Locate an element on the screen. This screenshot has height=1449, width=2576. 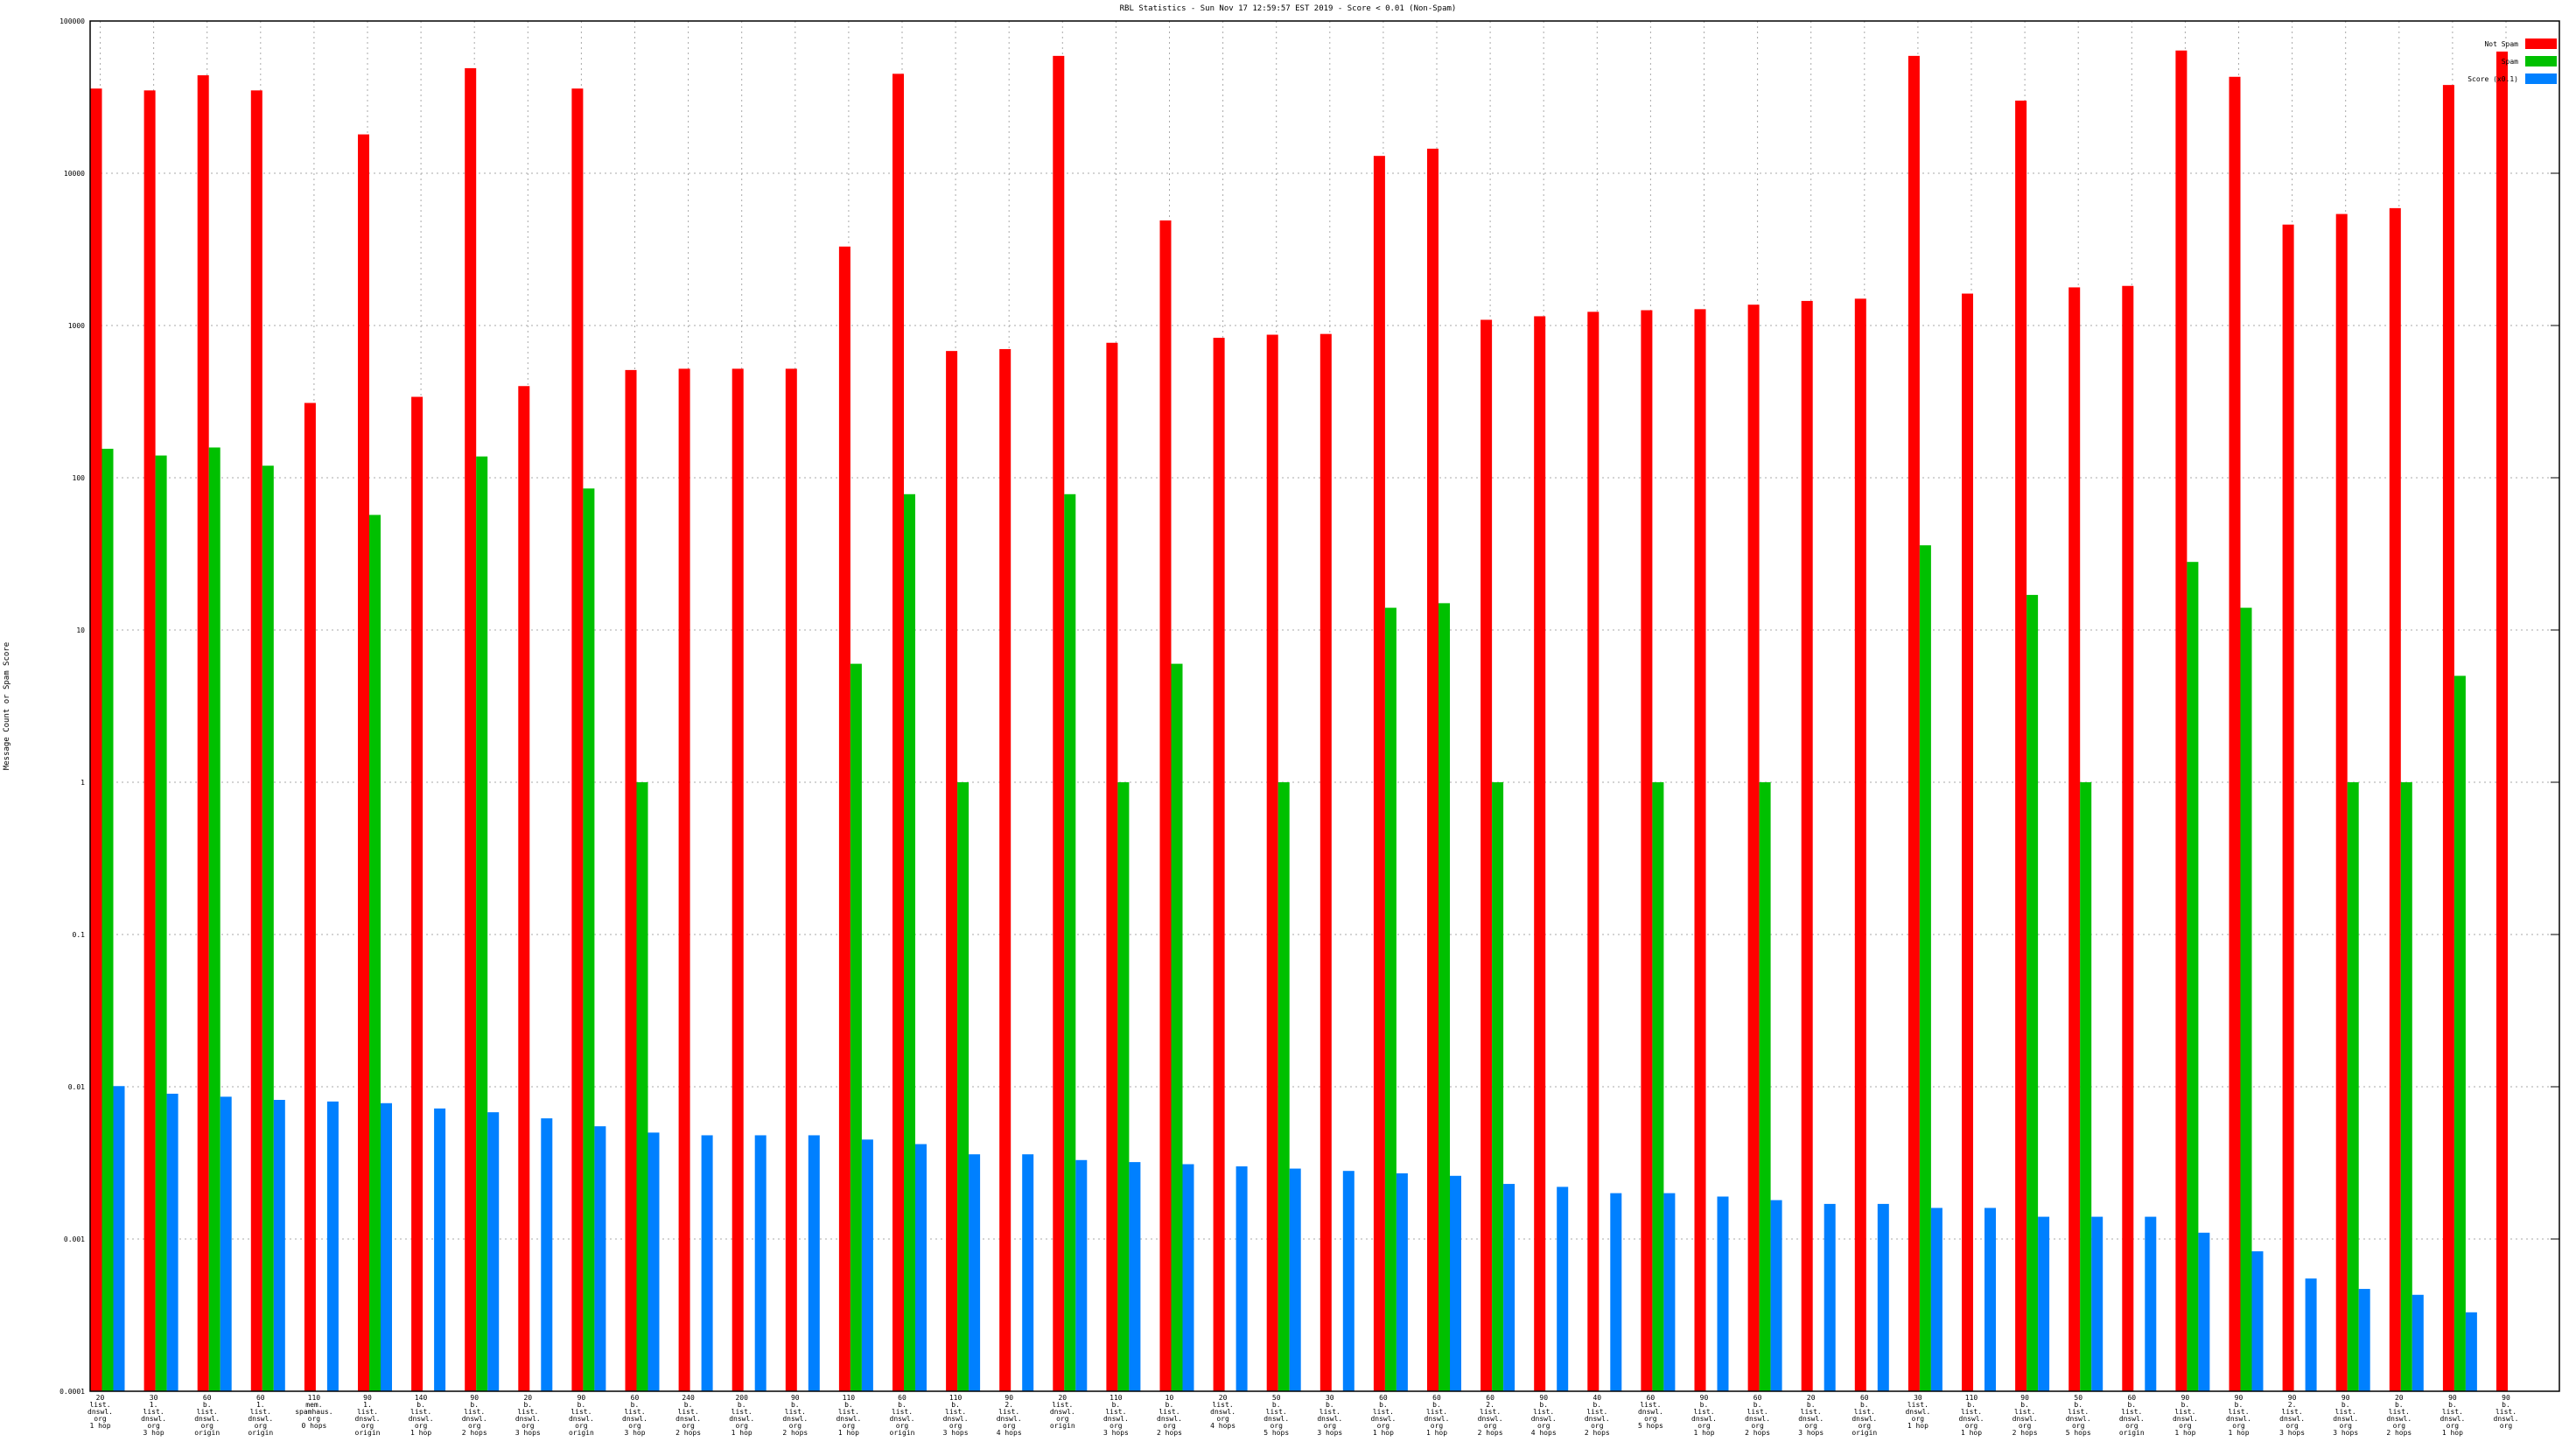
x-tick-label: 110 b. list. dnswl. org 1 hop is located at coordinates (1971, 1415).